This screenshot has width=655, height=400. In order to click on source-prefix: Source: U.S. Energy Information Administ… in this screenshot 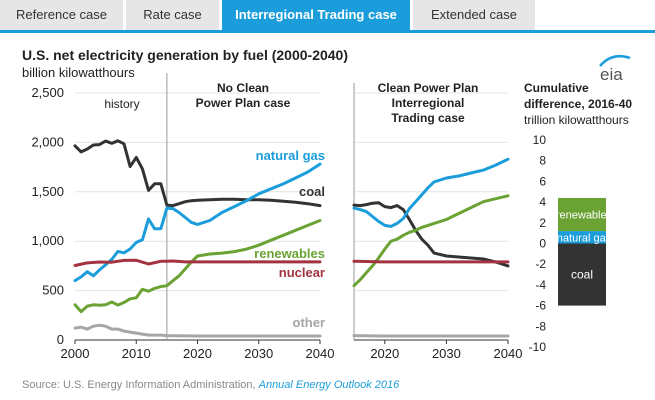, I will do `click(140, 385)`.